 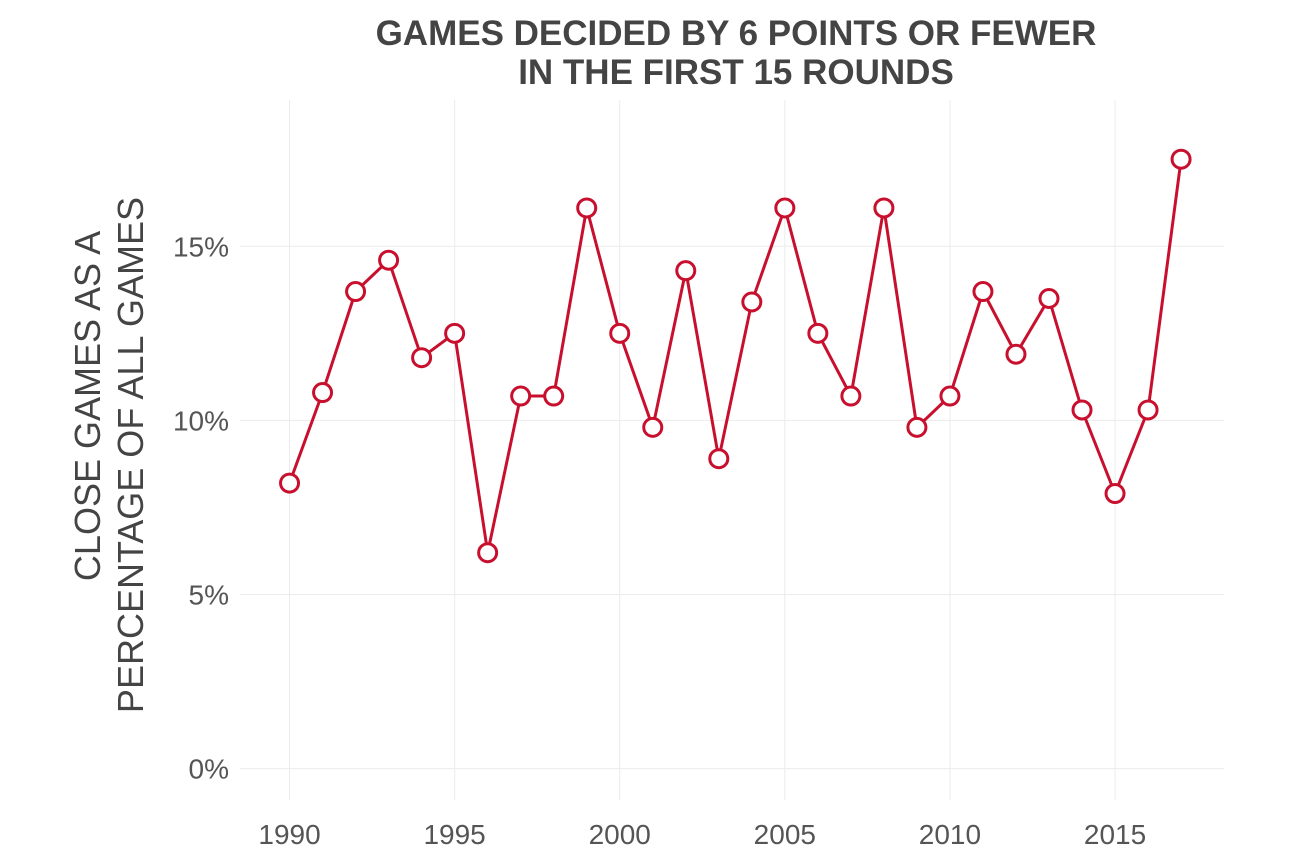 I want to click on x-tick-label: 2000, so click(x=620, y=834).